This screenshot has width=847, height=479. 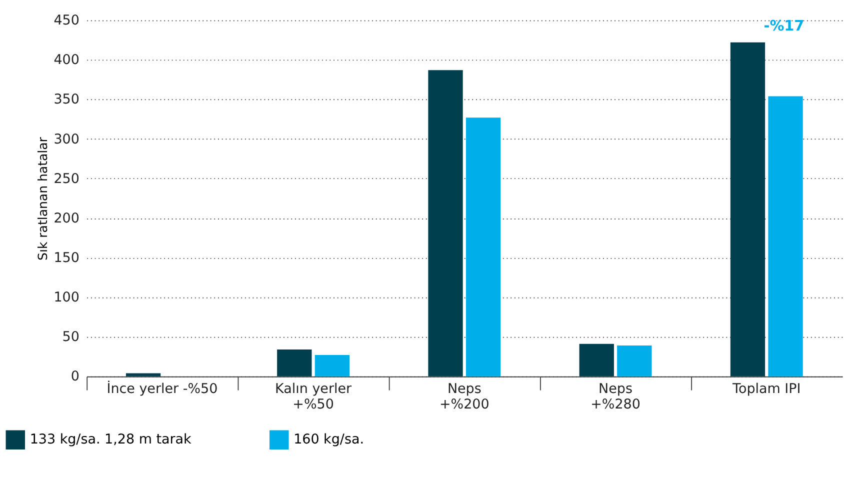 What do you see at coordinates (329, 440) in the screenshot?
I see `legend-label: 160 kg/sa.` at bounding box center [329, 440].